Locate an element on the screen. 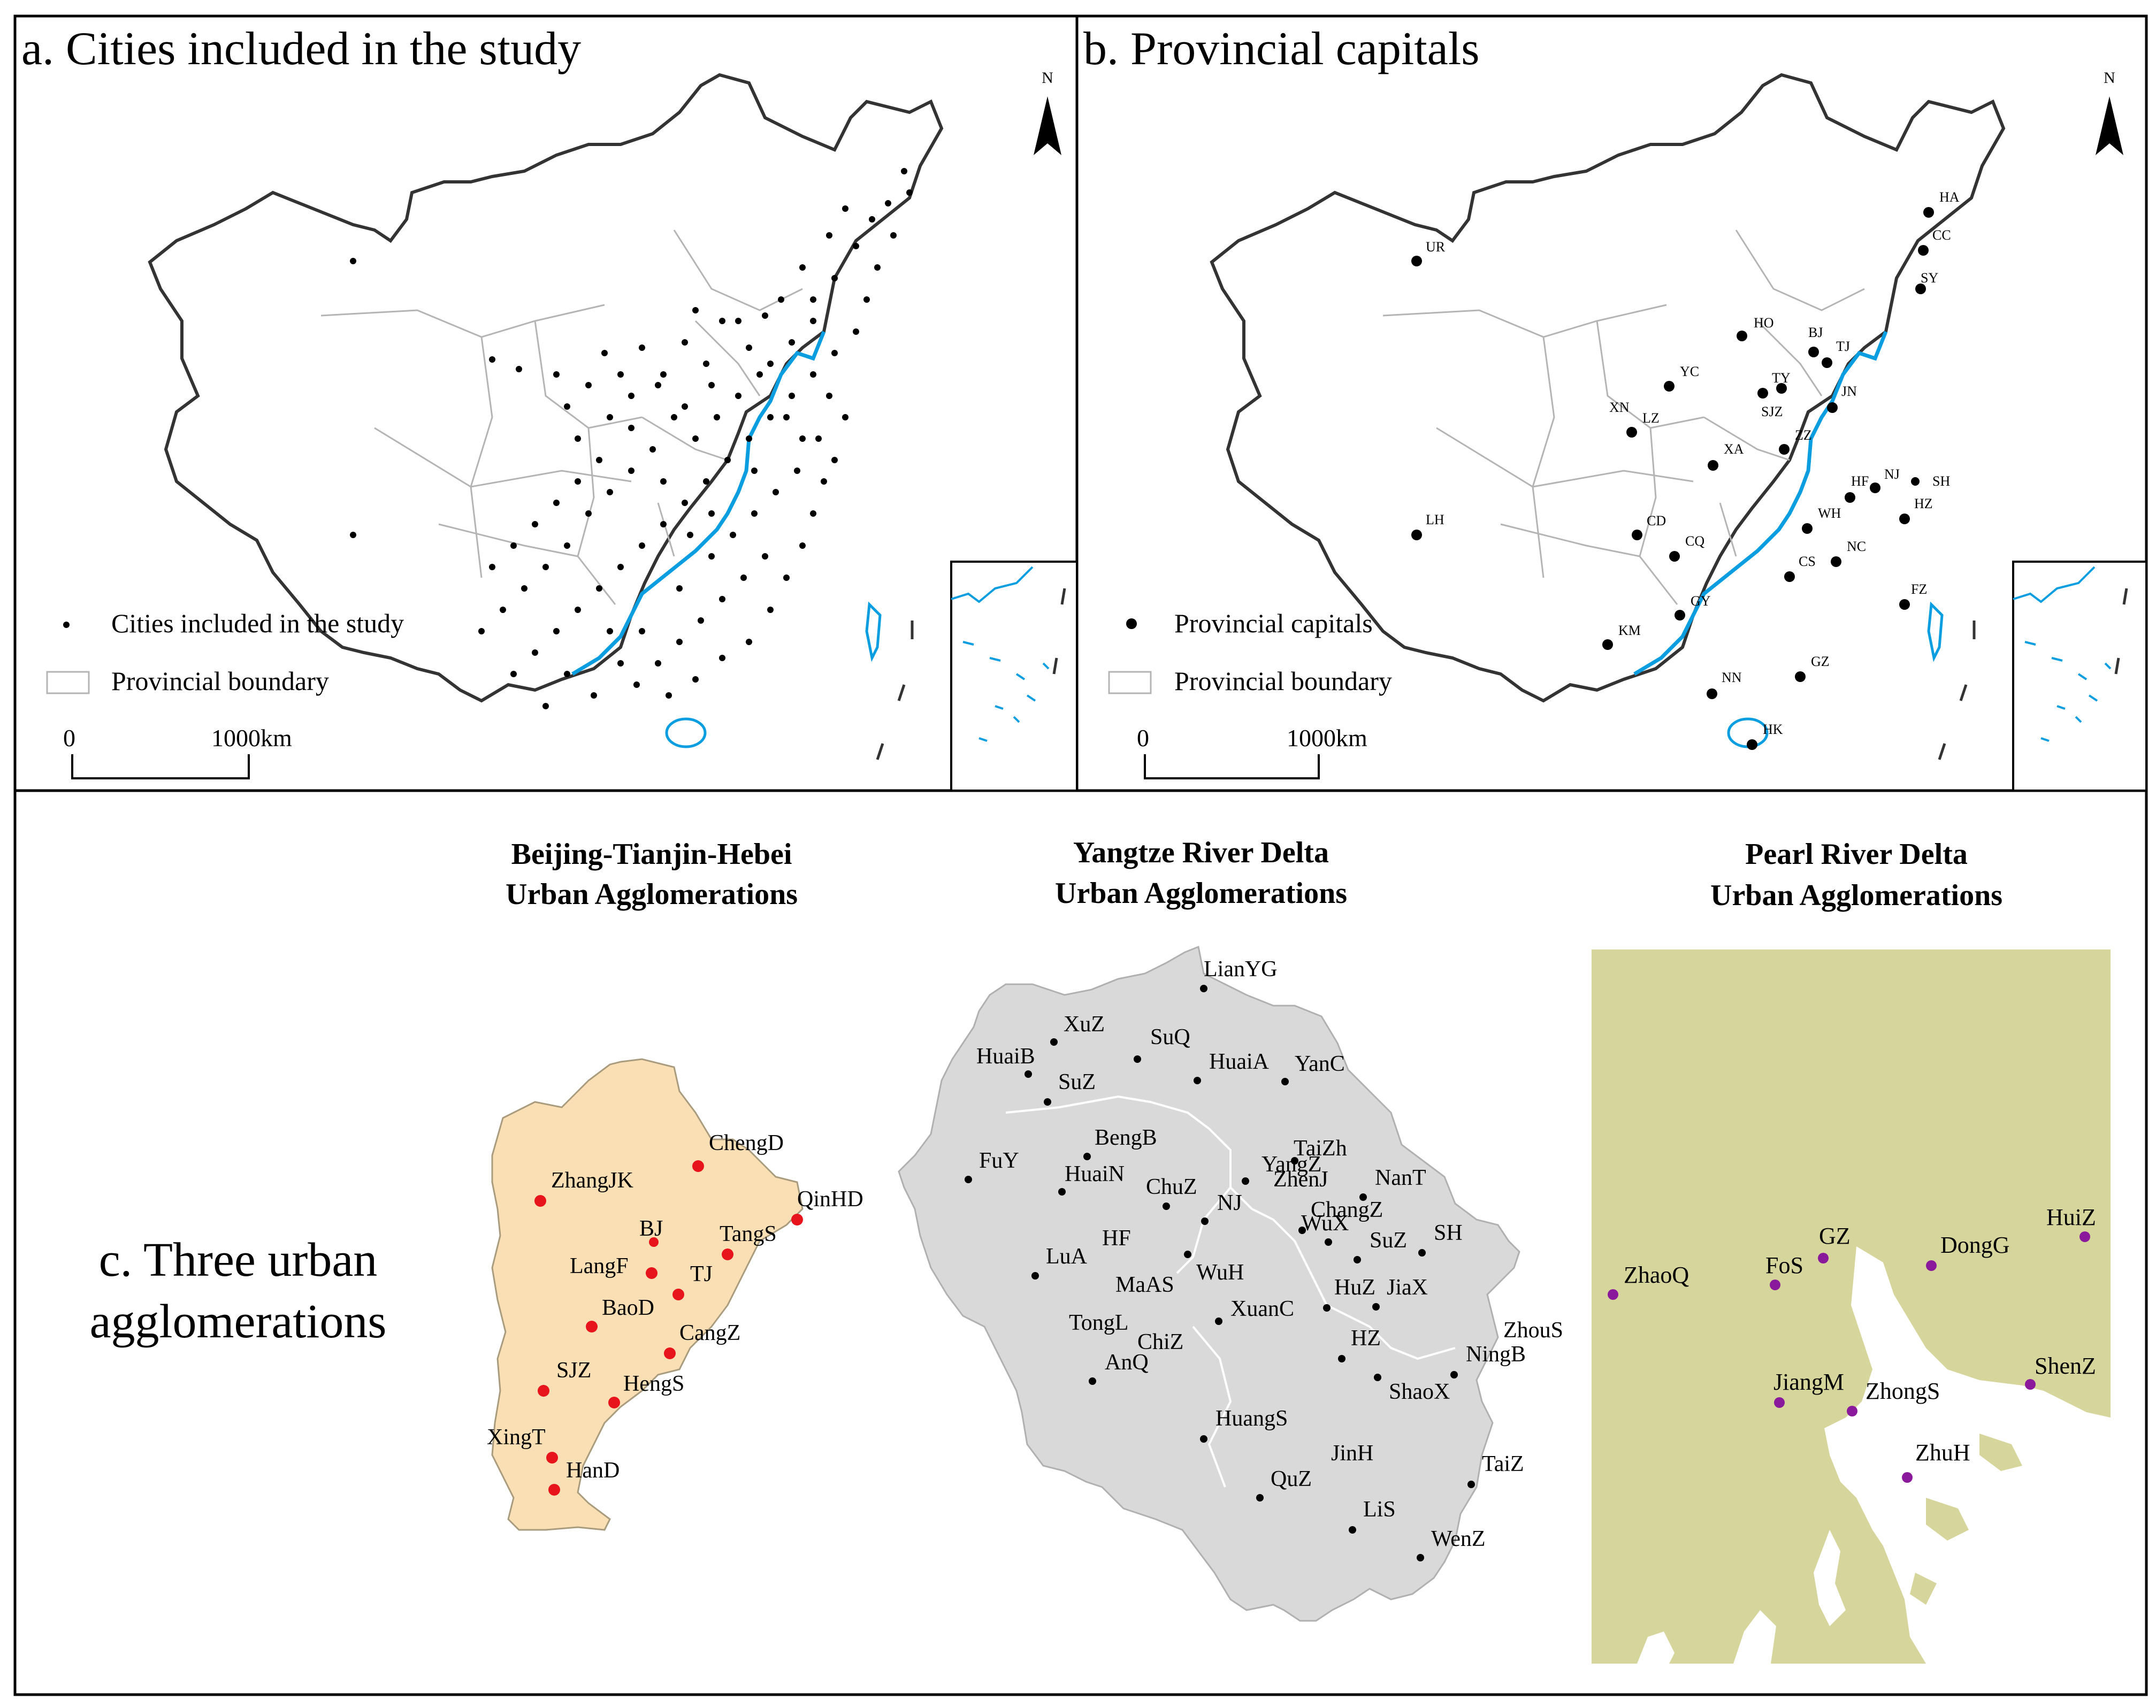 Image resolution: width=2156 pixels, height=1708 pixels. yrd-city-label: HuZ is located at coordinates (1354, 1287).